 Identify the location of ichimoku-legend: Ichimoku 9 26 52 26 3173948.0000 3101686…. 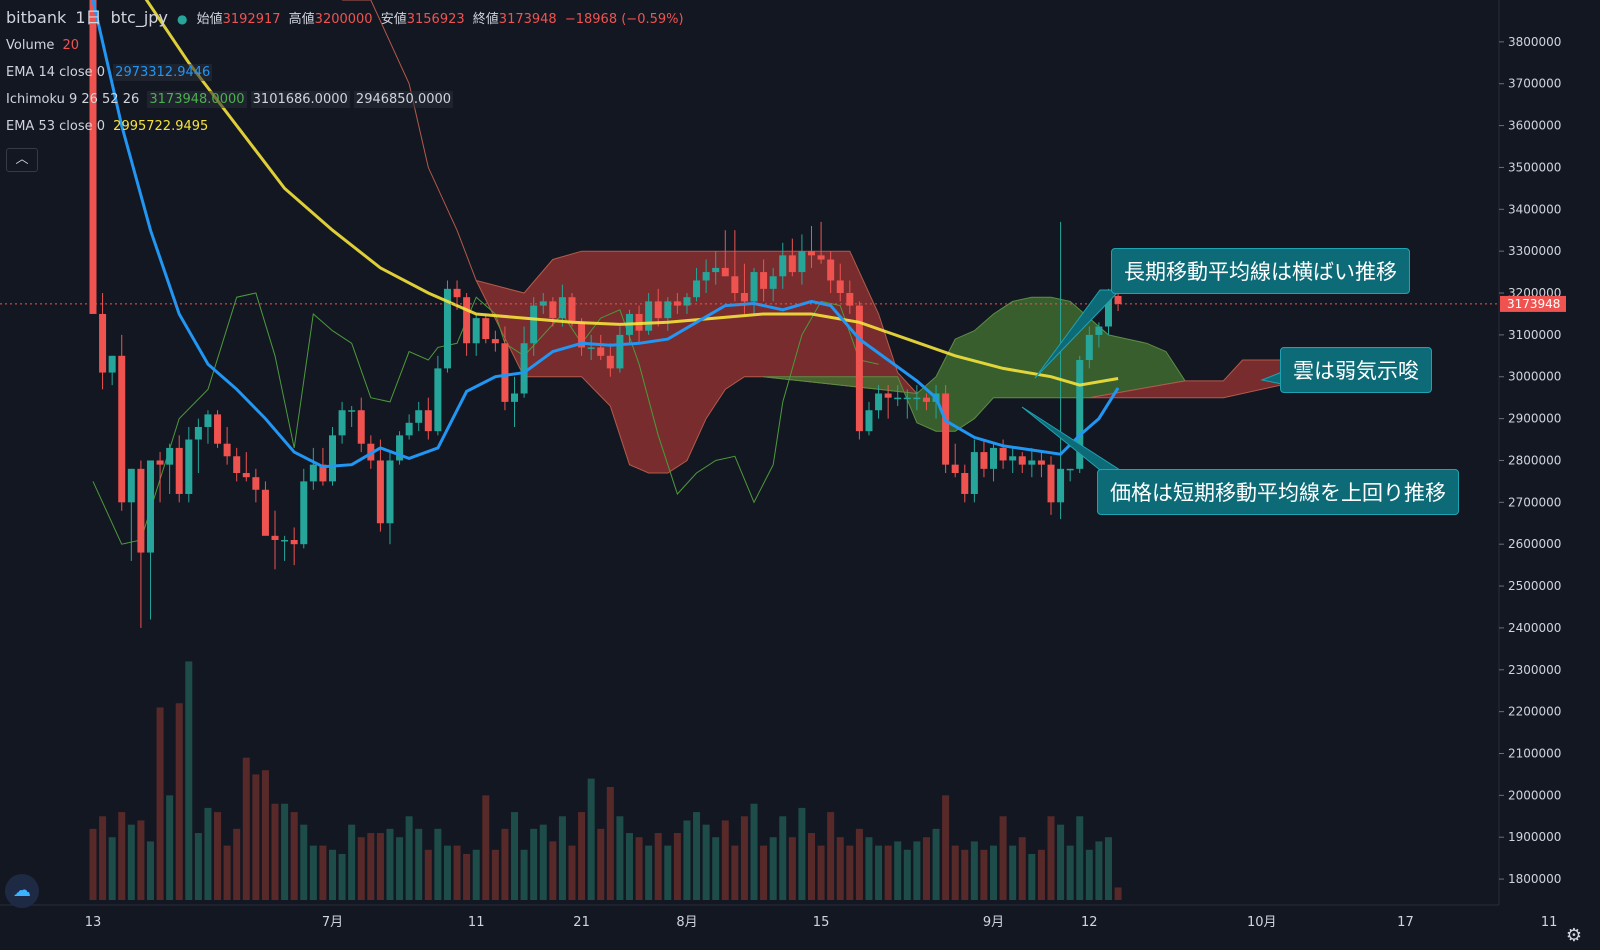
(230, 100).